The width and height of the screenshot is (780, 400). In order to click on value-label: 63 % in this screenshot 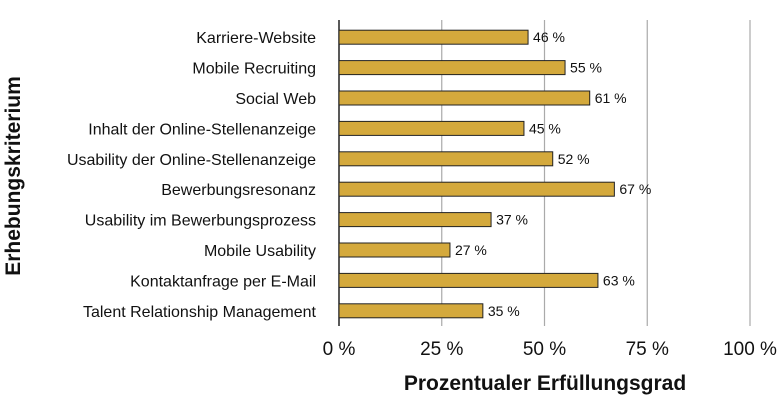, I will do `click(619, 280)`.